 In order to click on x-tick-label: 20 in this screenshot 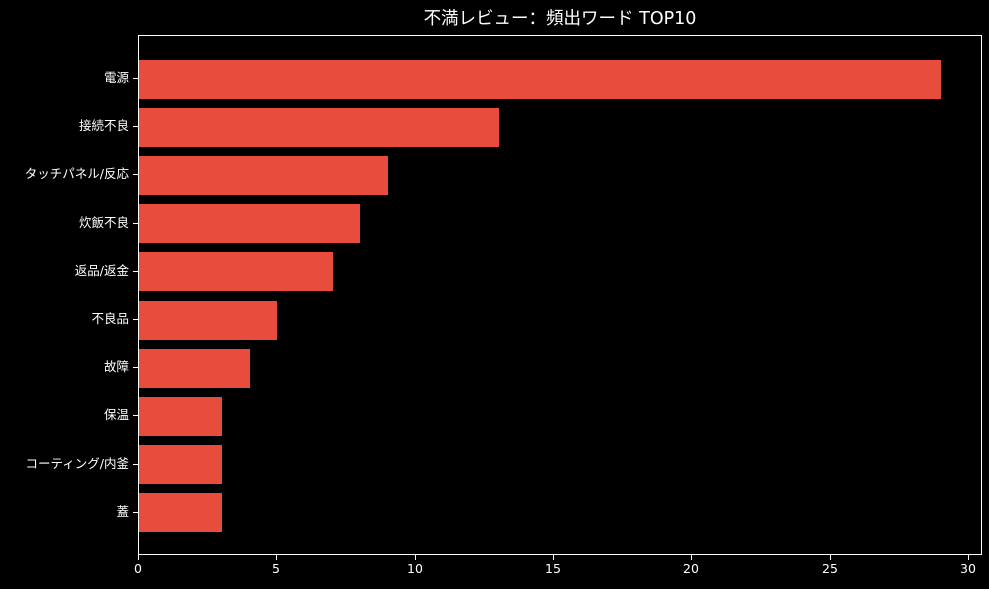, I will do `click(691, 568)`.